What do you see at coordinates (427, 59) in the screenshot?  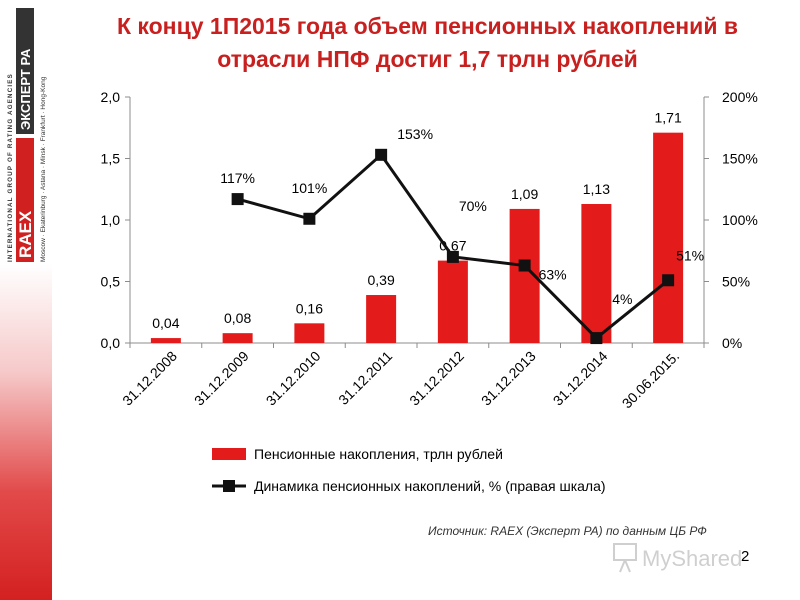 I see `slide-title-line-2: отрасли НПФ достиг 1,7 трлн рублей` at bounding box center [427, 59].